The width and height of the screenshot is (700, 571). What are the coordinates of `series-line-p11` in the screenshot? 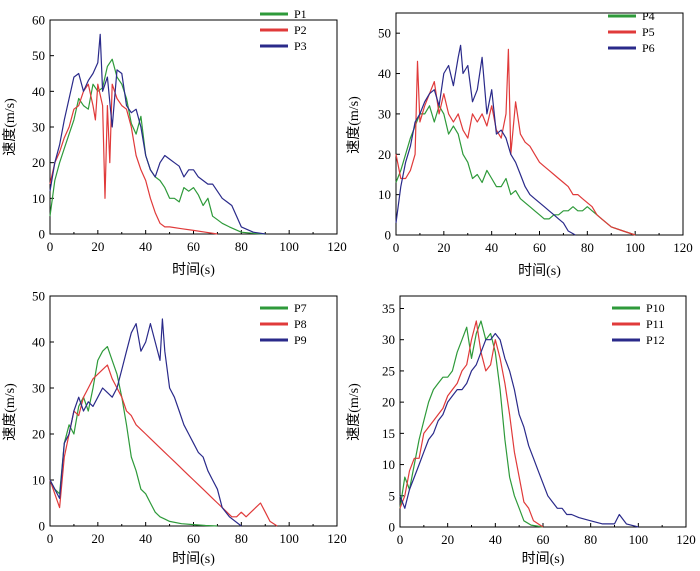 It's located at (471, 424).